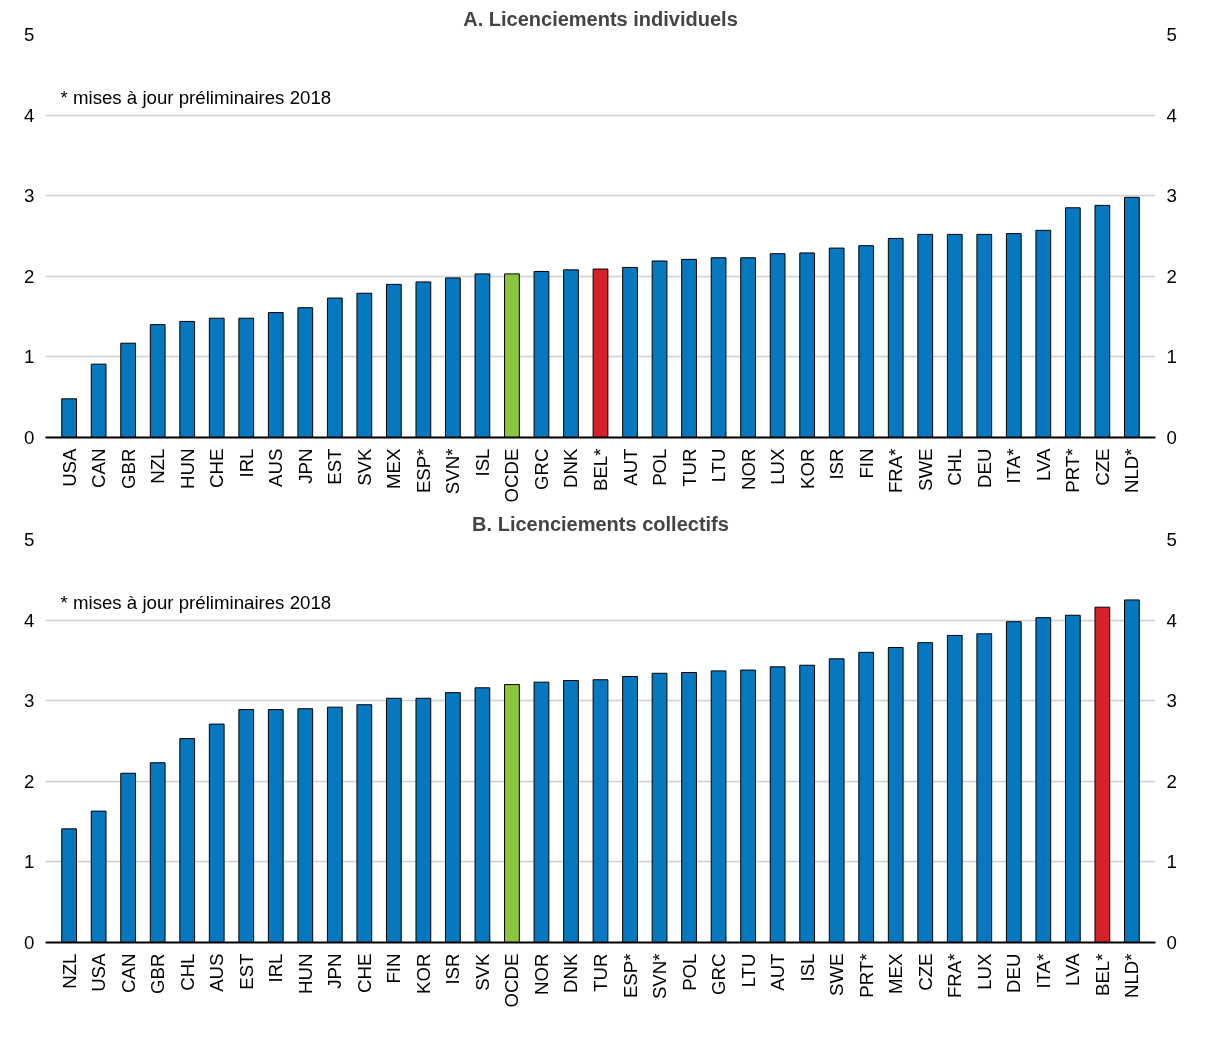 Image resolution: width=1221 pixels, height=1037 pixels. I want to click on x-tick-label: DNK, so click(571, 972).